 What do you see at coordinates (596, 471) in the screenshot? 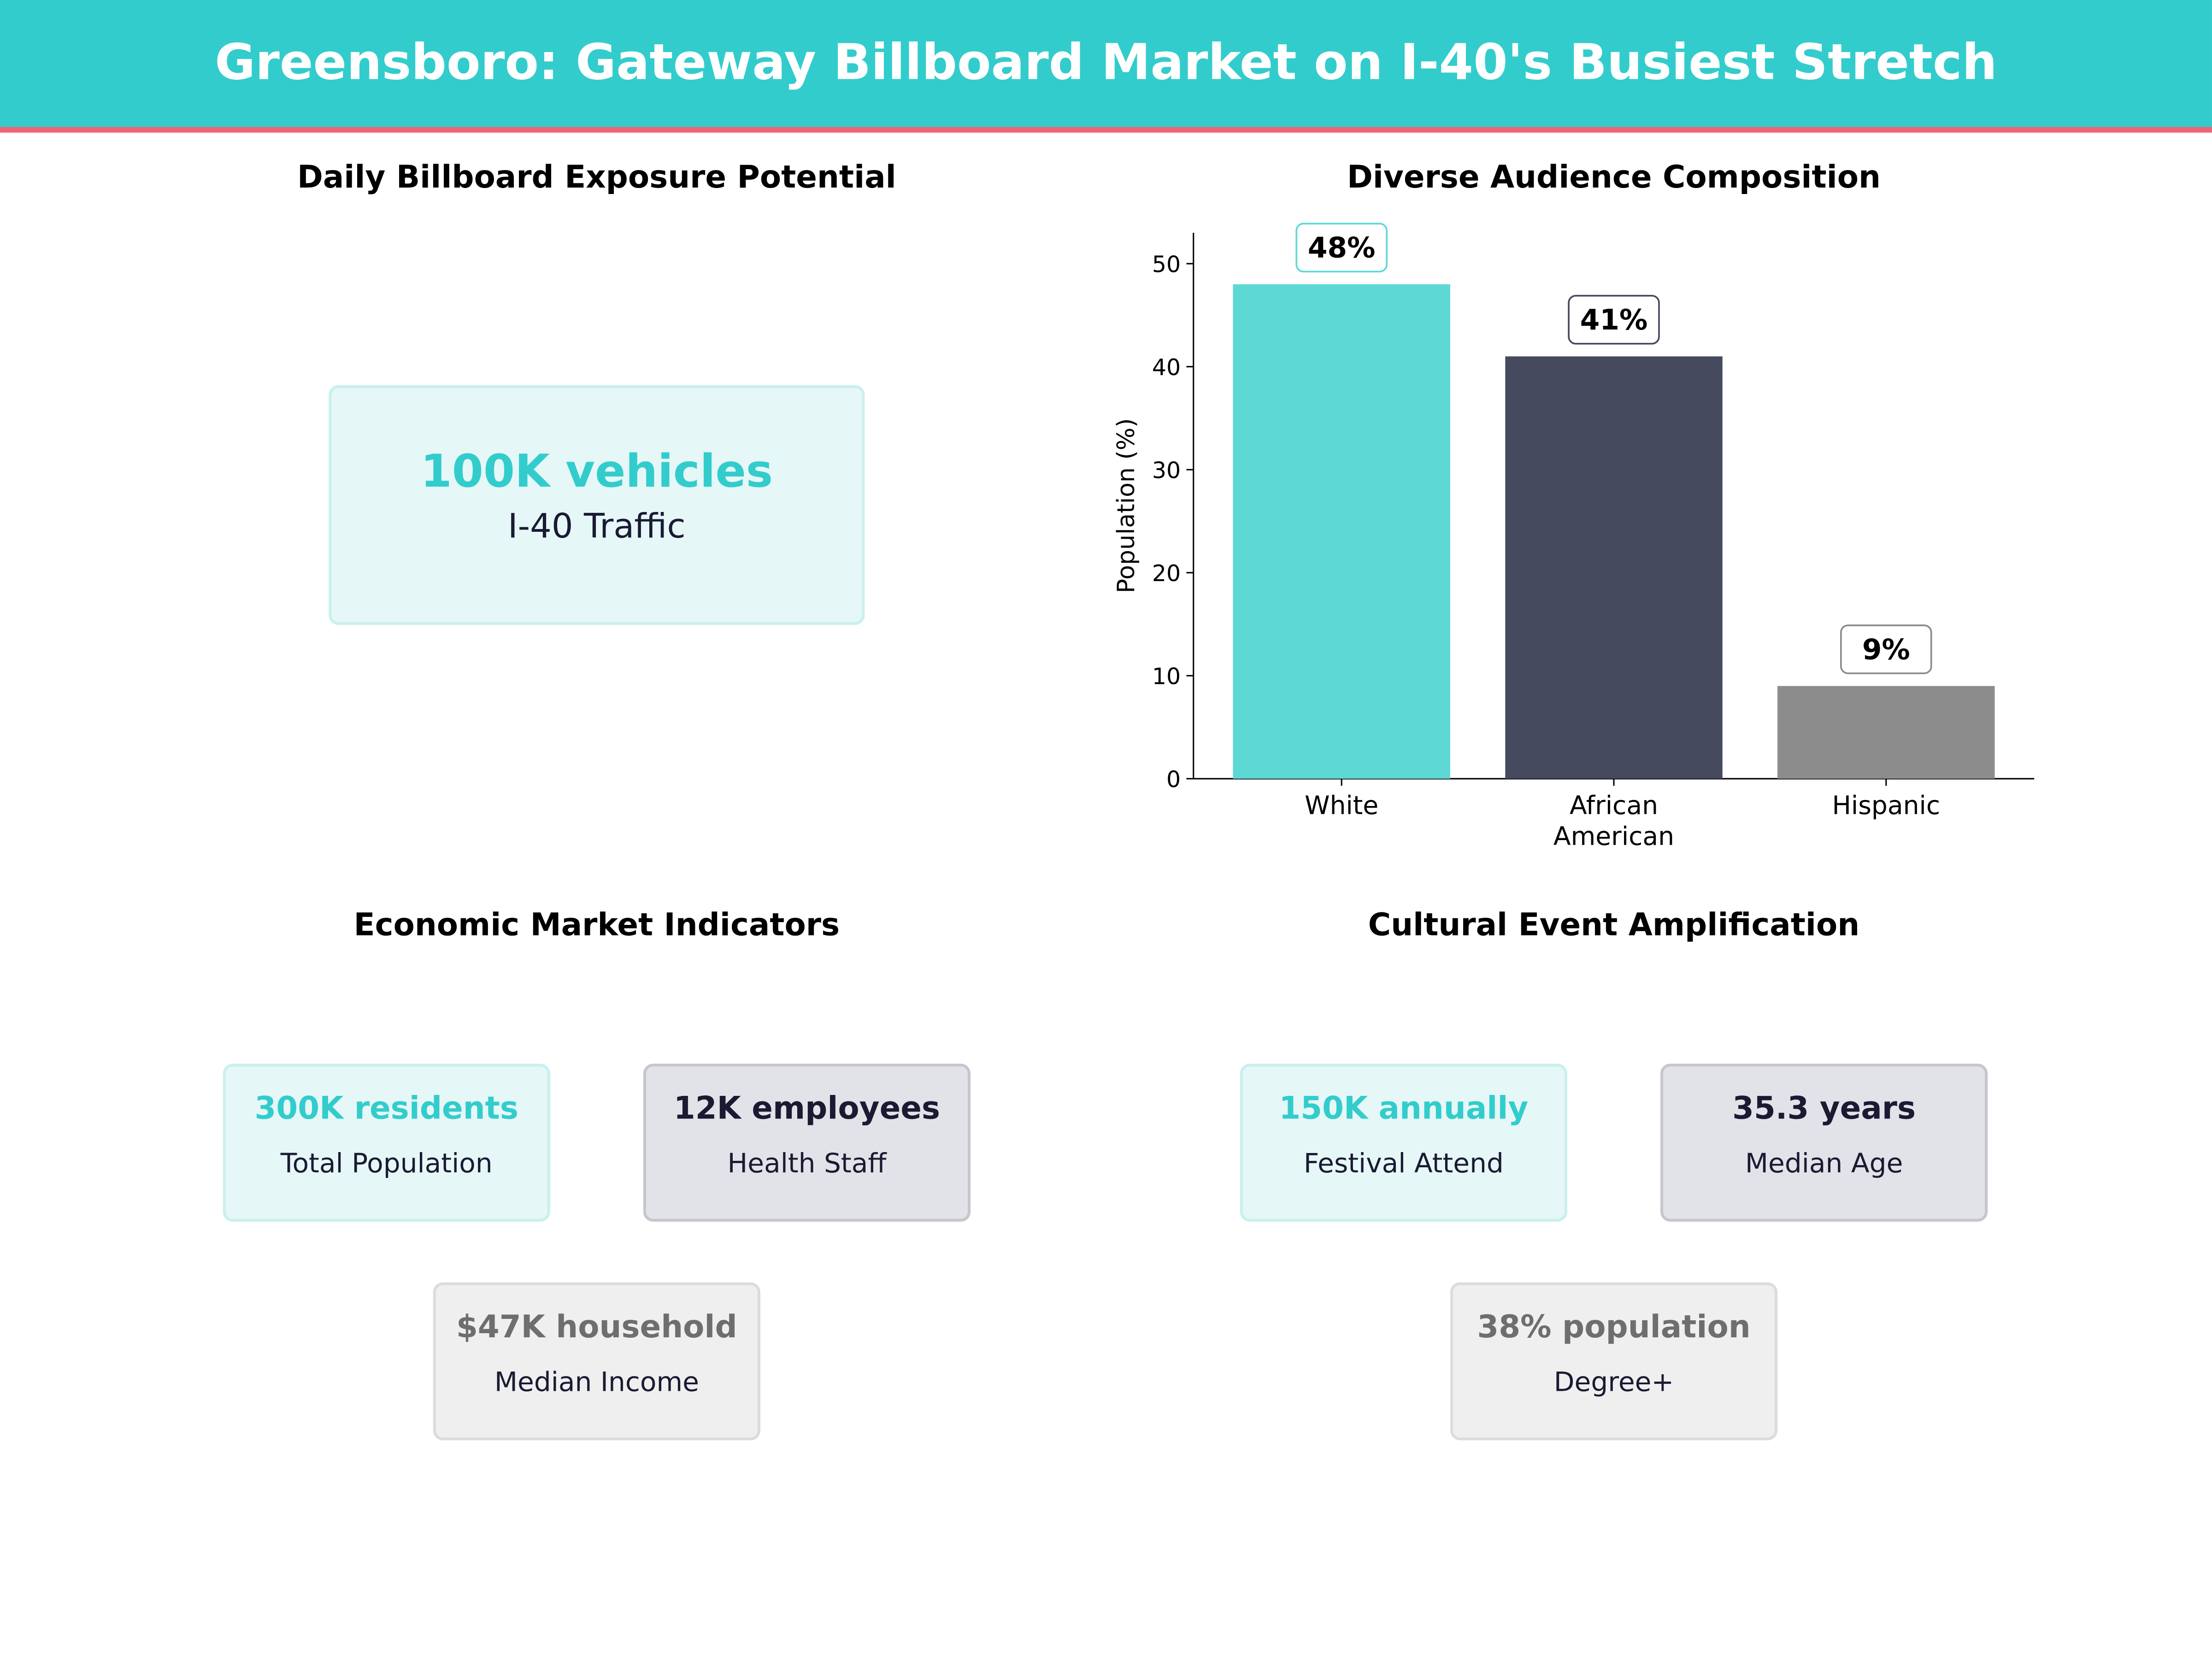
I see `exposure-value: 100K vehicles` at bounding box center [596, 471].